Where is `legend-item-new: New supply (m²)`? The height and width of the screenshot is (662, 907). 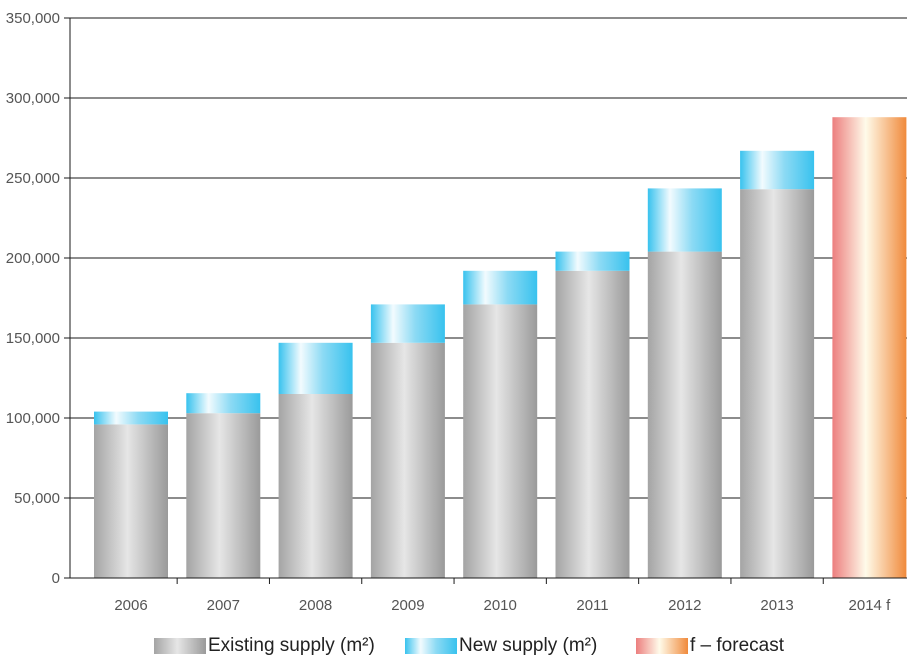
legend-item-new: New supply (m²) is located at coordinates (501, 646).